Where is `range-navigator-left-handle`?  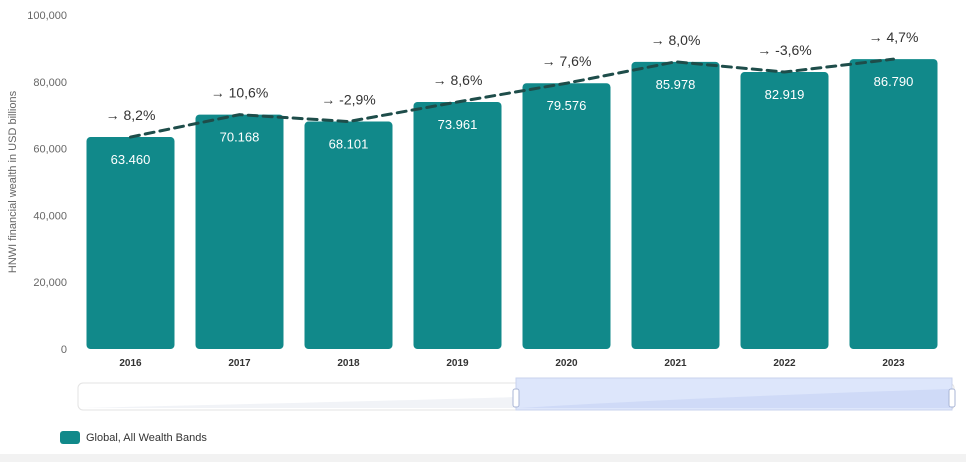 range-navigator-left-handle is located at coordinates (516, 398).